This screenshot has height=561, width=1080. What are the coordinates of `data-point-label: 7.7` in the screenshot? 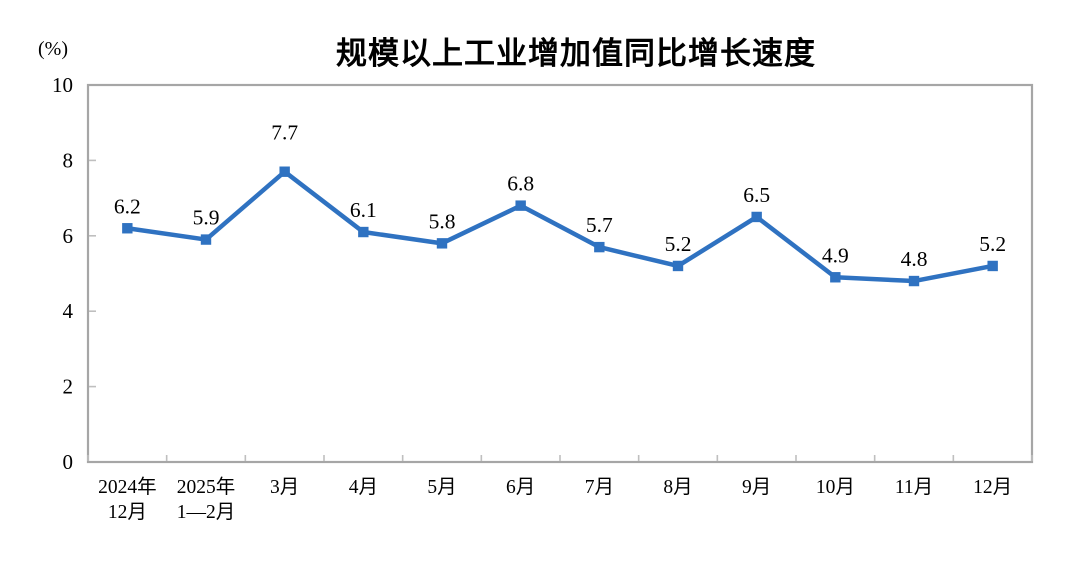 It's located at (284, 133).